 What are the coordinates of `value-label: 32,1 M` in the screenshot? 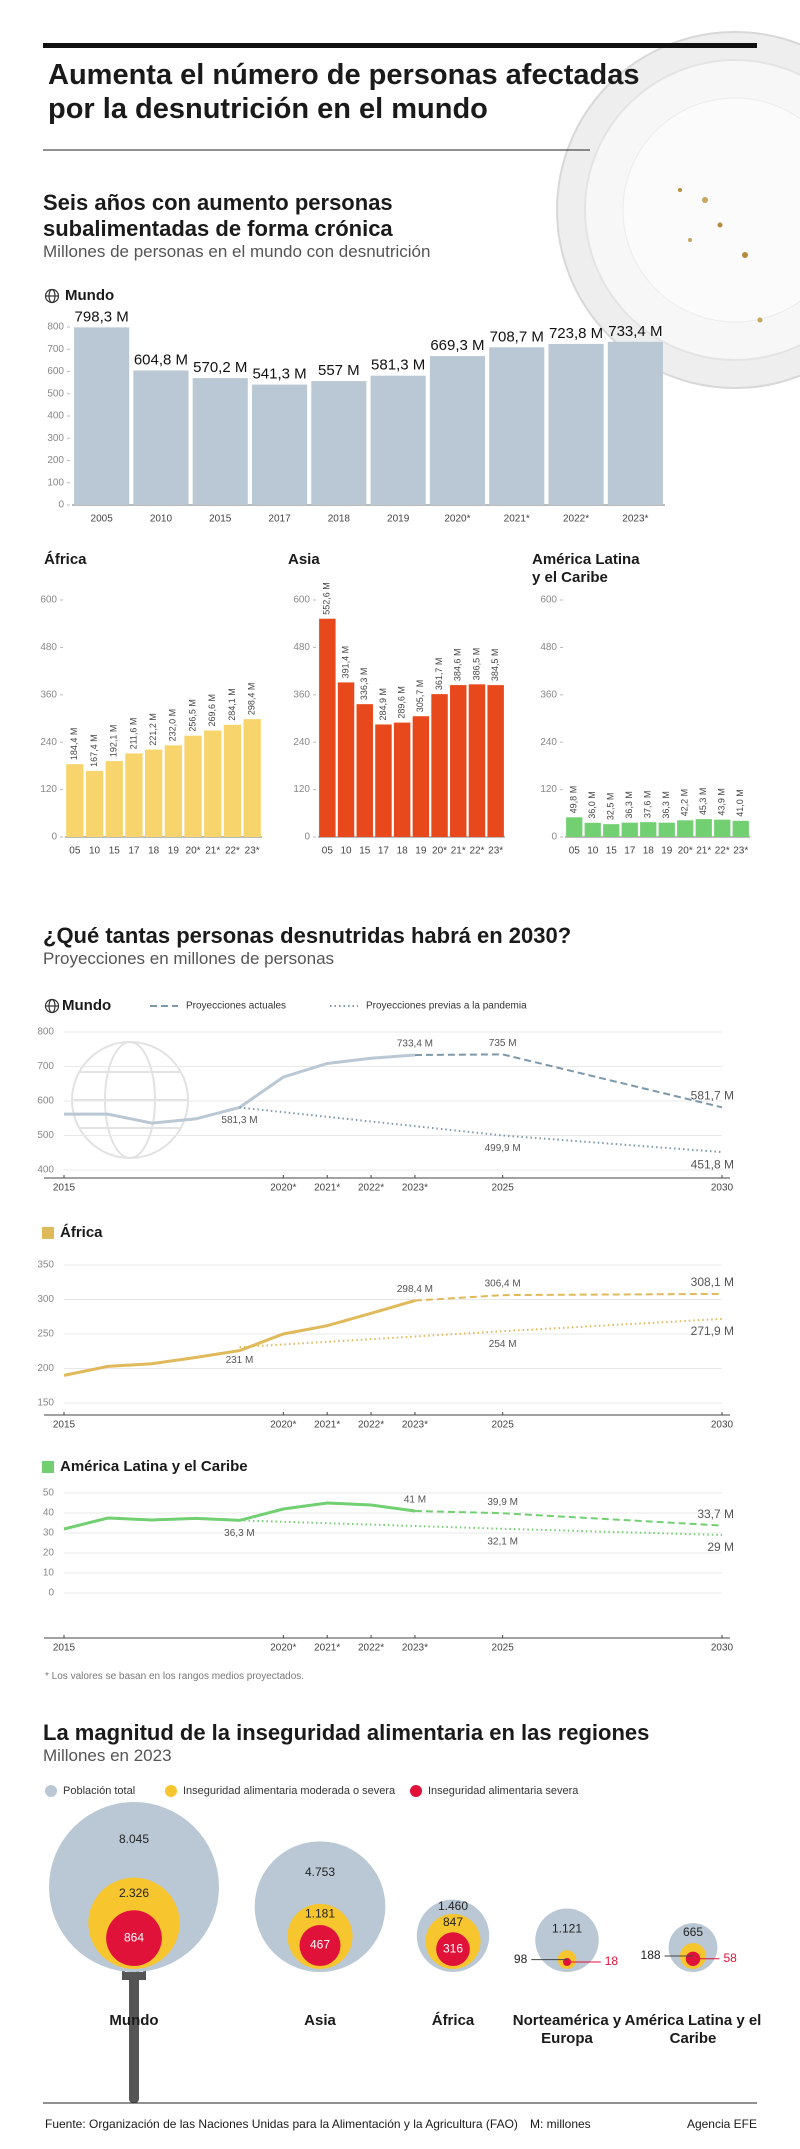 It's located at (502, 1541).